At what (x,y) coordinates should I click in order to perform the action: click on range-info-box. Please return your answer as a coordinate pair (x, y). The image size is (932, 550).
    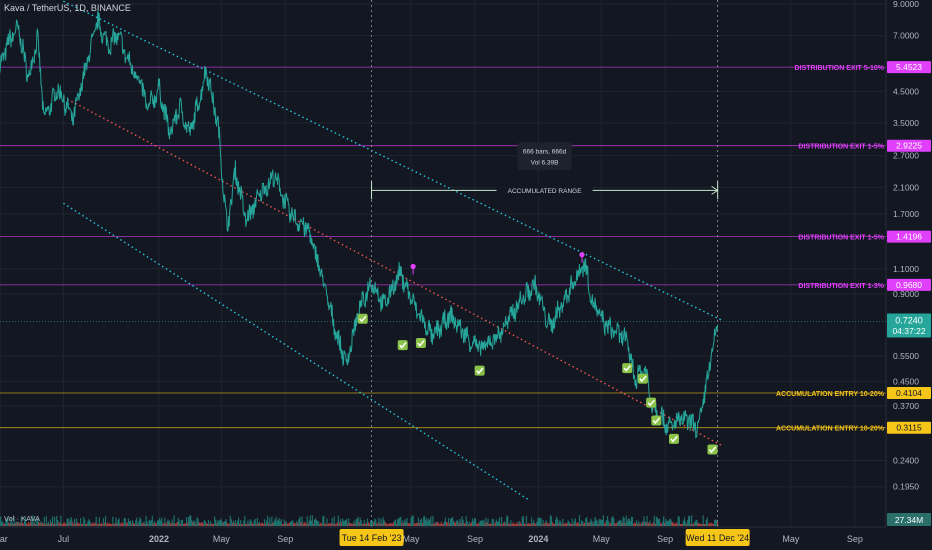
    Looking at the image, I should click on (544, 156).